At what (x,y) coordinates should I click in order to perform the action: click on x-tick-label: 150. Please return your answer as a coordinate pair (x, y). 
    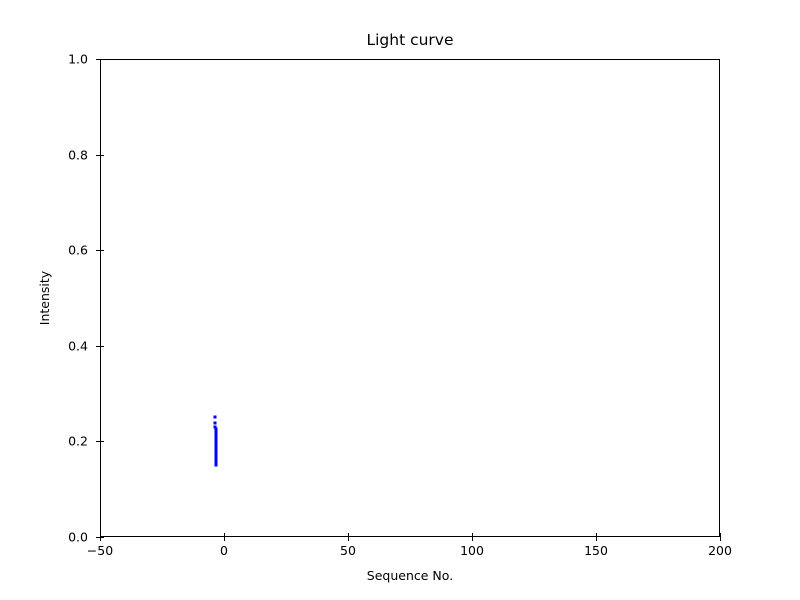
    Looking at the image, I should click on (596, 550).